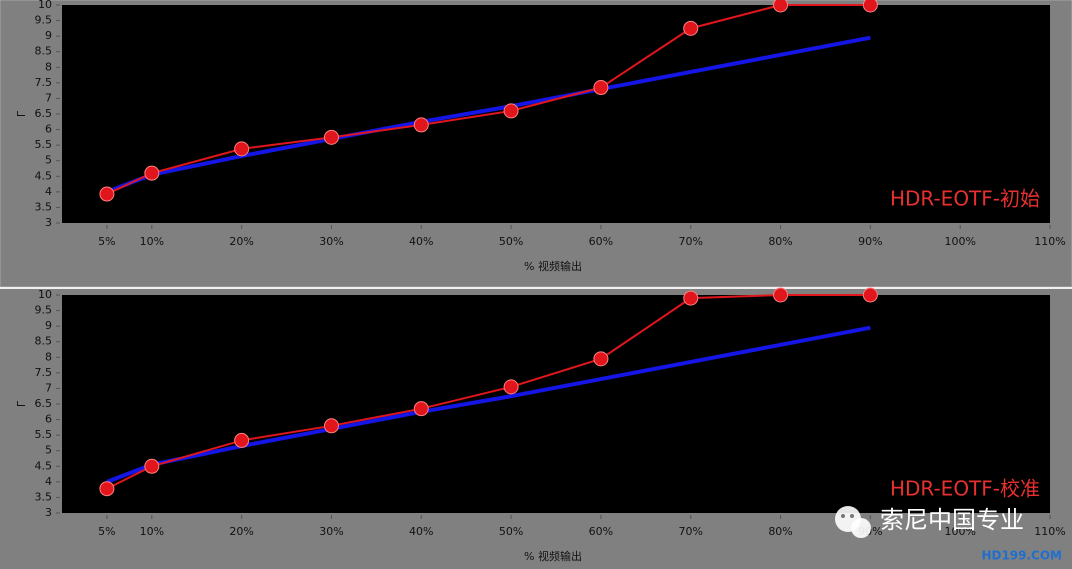 The width and height of the screenshot is (1072, 569). What do you see at coordinates (965, 489) in the screenshot?
I see `annotation: HDR-EOTF-校准` at bounding box center [965, 489].